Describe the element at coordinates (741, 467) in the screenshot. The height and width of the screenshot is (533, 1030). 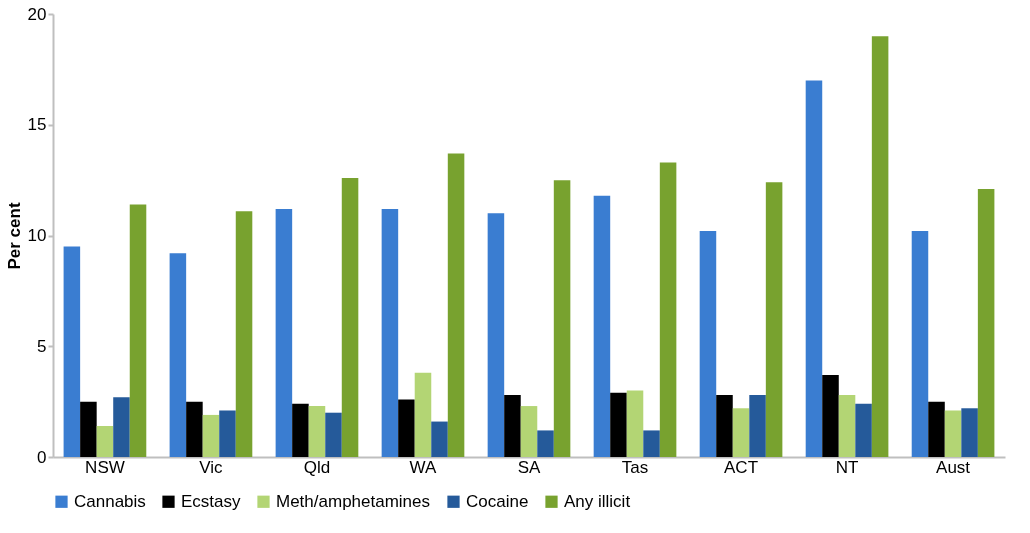
I see `x-tick-label: ACT` at that location.